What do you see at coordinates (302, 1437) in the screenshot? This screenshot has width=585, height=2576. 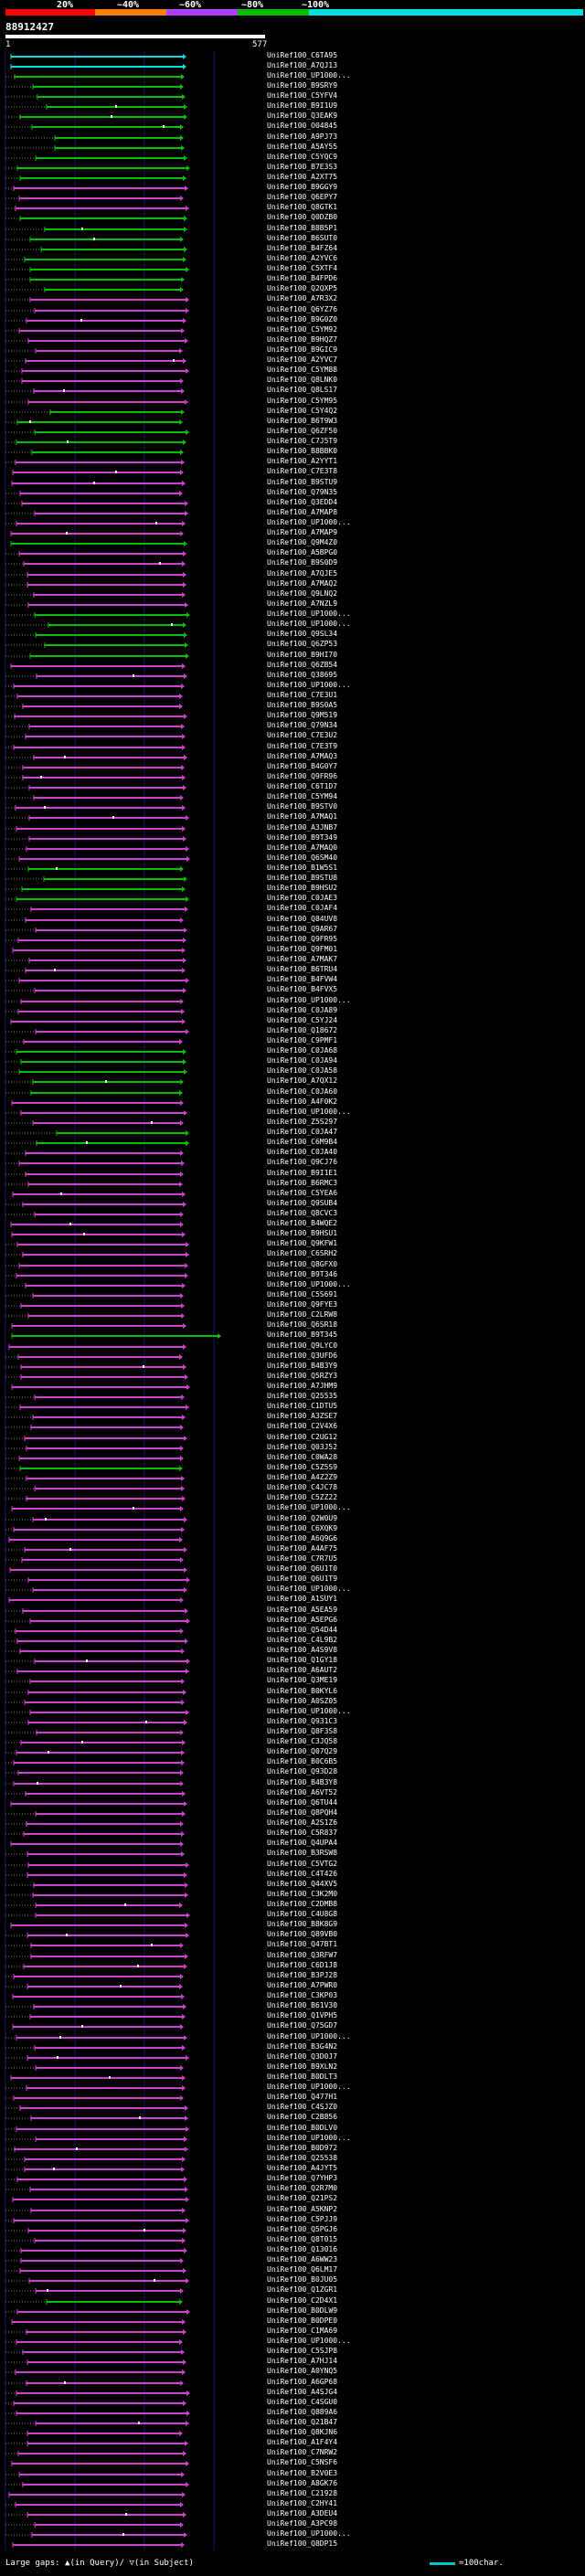 I see `hit-label-link: UniRef100_C2UG12` at bounding box center [302, 1437].